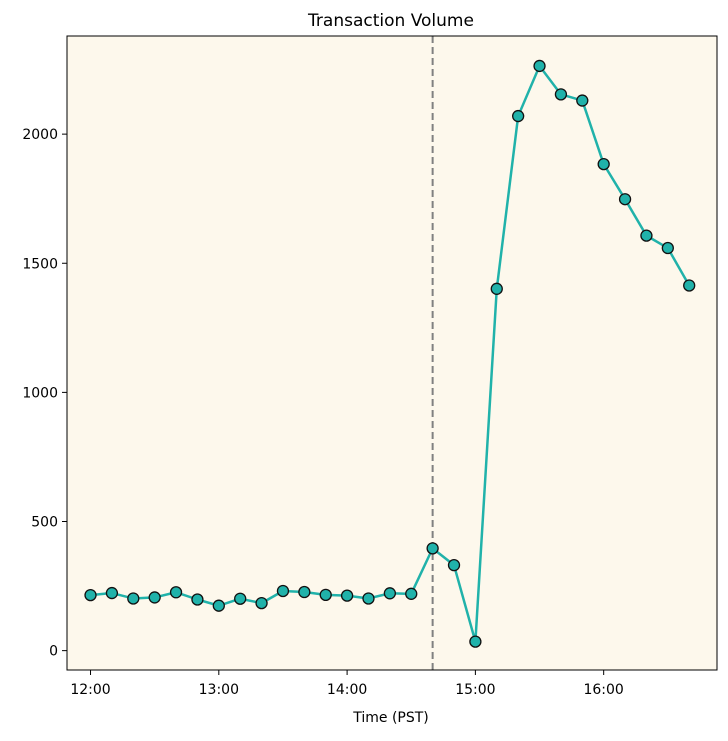 The width and height of the screenshot is (728, 741). What do you see at coordinates (347, 690) in the screenshot?
I see `x-tick-label: 14:00` at bounding box center [347, 690].